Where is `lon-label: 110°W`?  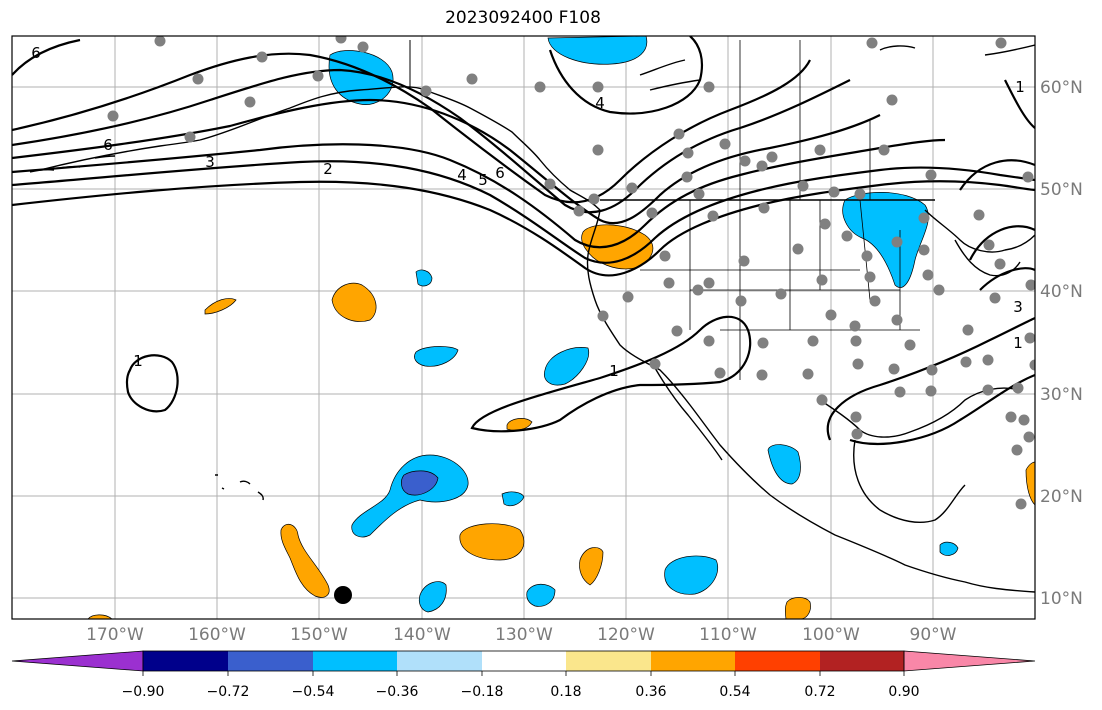 lon-label: 110°W is located at coordinates (728, 635).